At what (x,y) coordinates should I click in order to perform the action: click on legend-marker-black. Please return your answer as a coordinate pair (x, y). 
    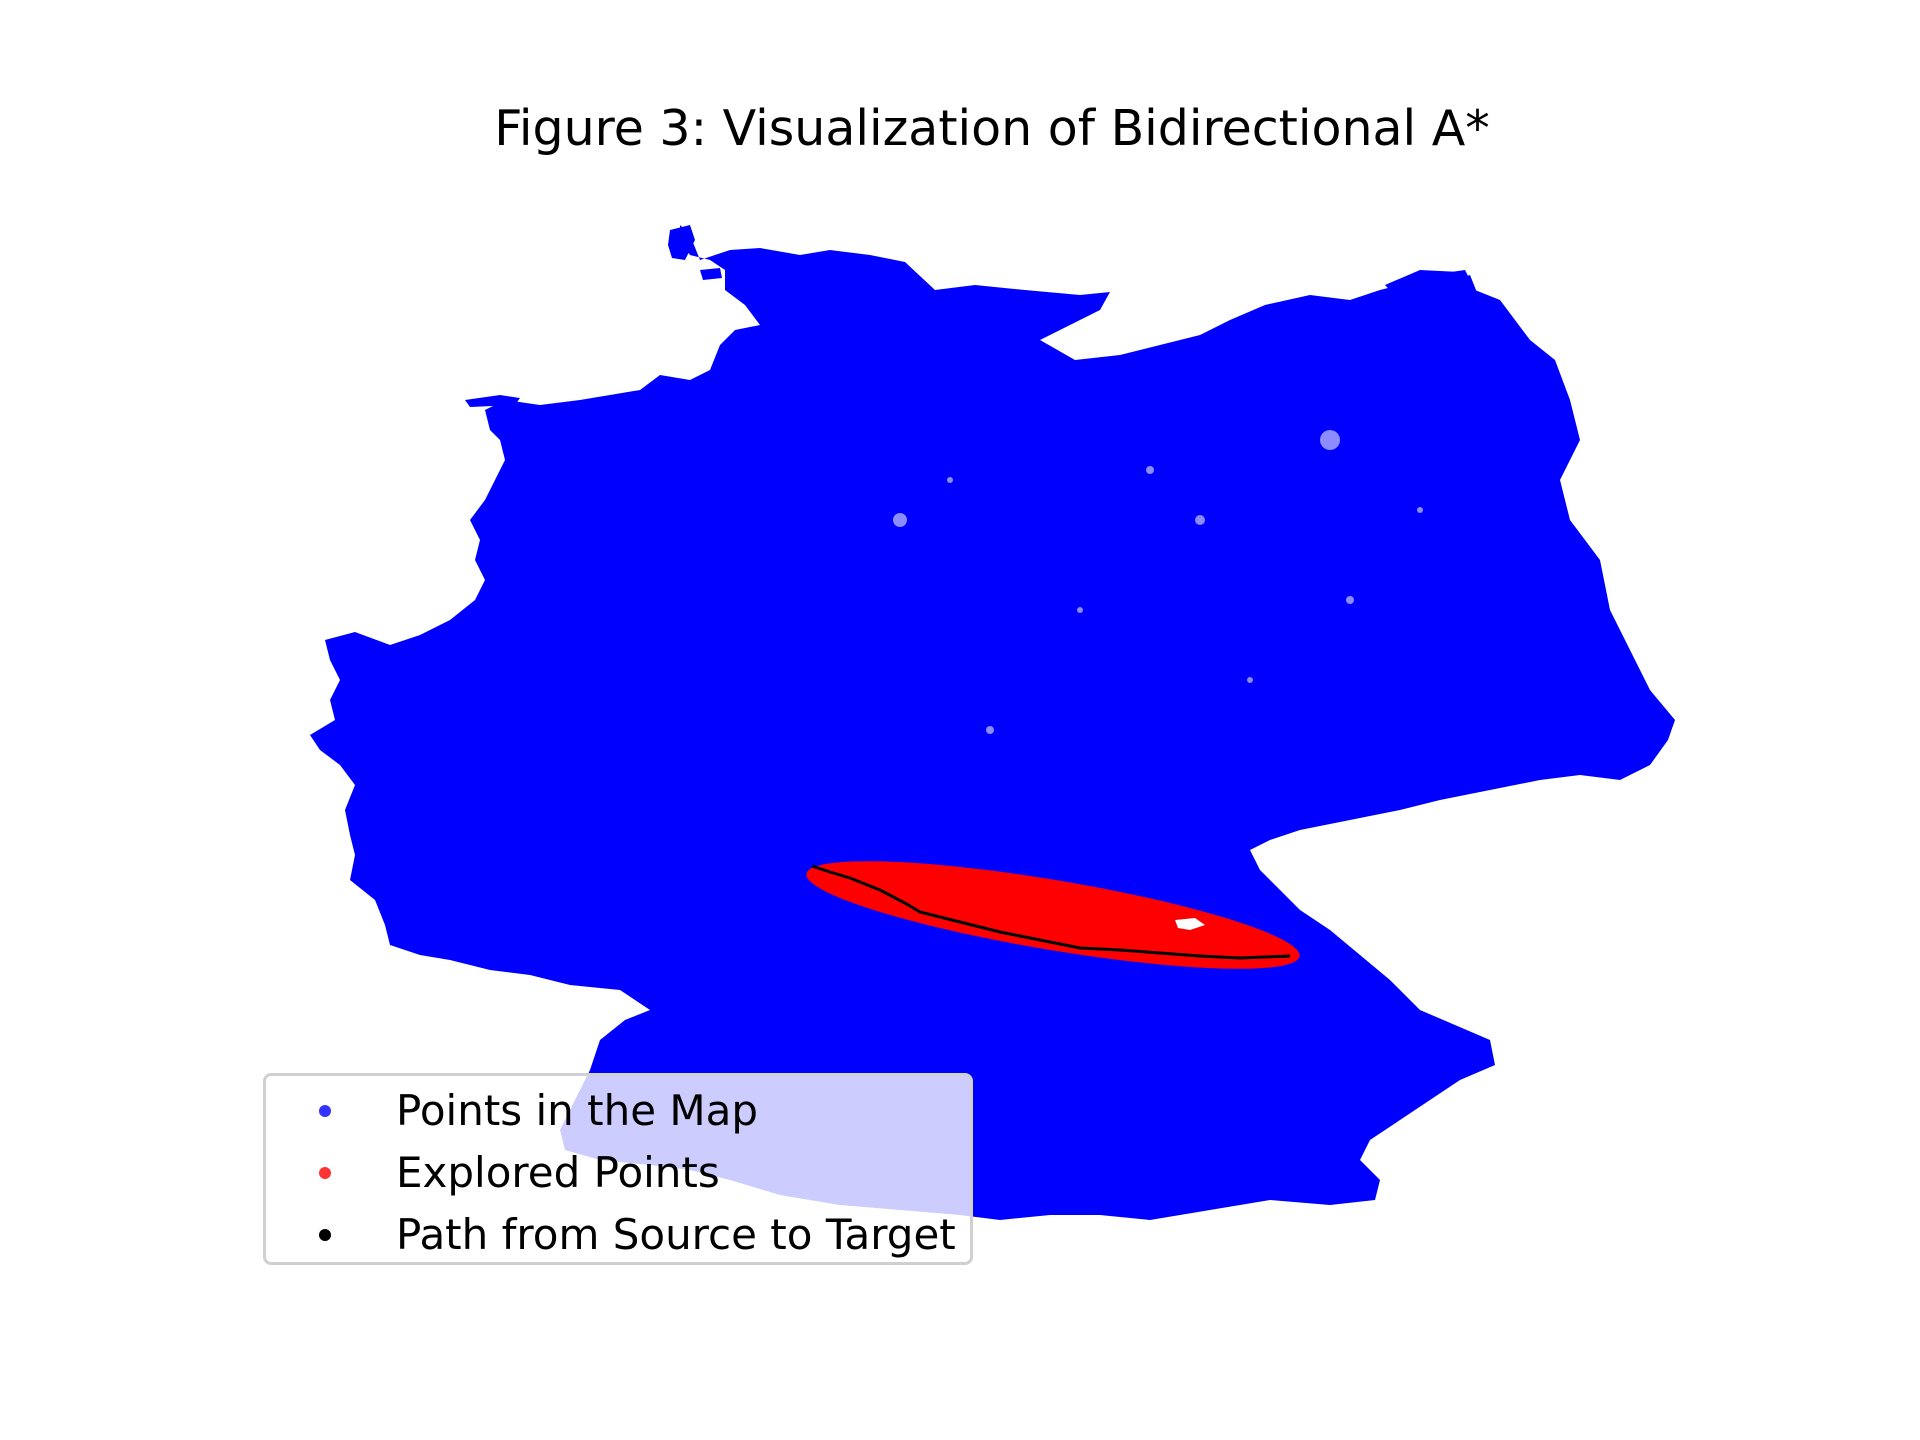
    Looking at the image, I should click on (325, 1235).